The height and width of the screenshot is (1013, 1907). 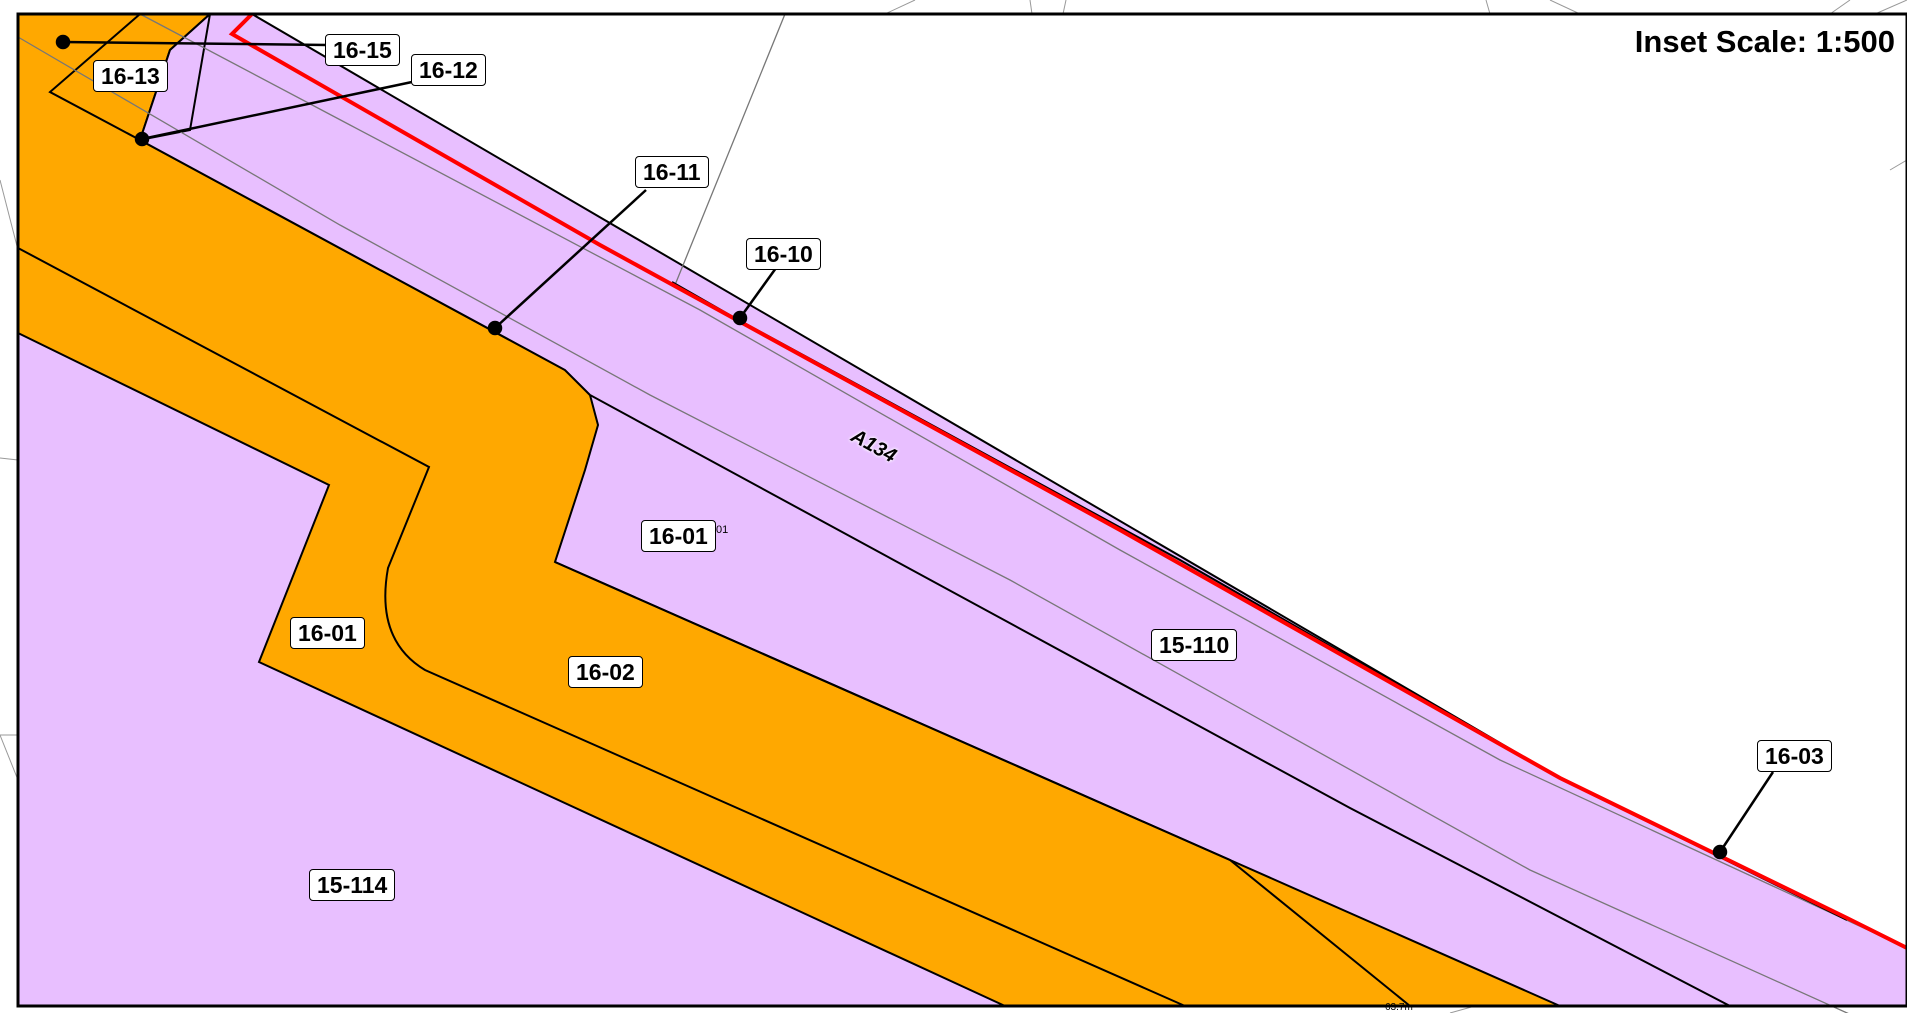 I want to click on plot-label-16-03: 16-03, so click(x=1794, y=756).